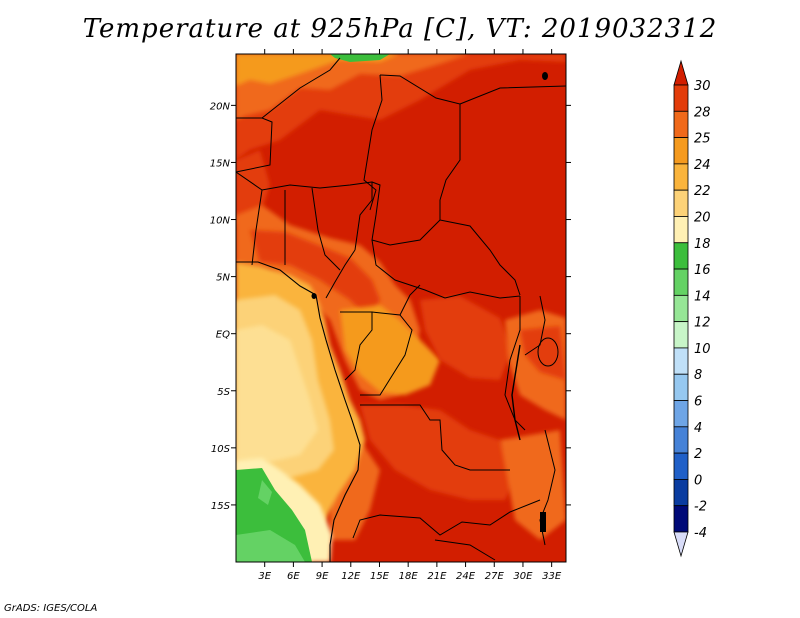 This screenshot has height=618, width=800. I want to click on colorbar-label: 0, so click(698, 480).